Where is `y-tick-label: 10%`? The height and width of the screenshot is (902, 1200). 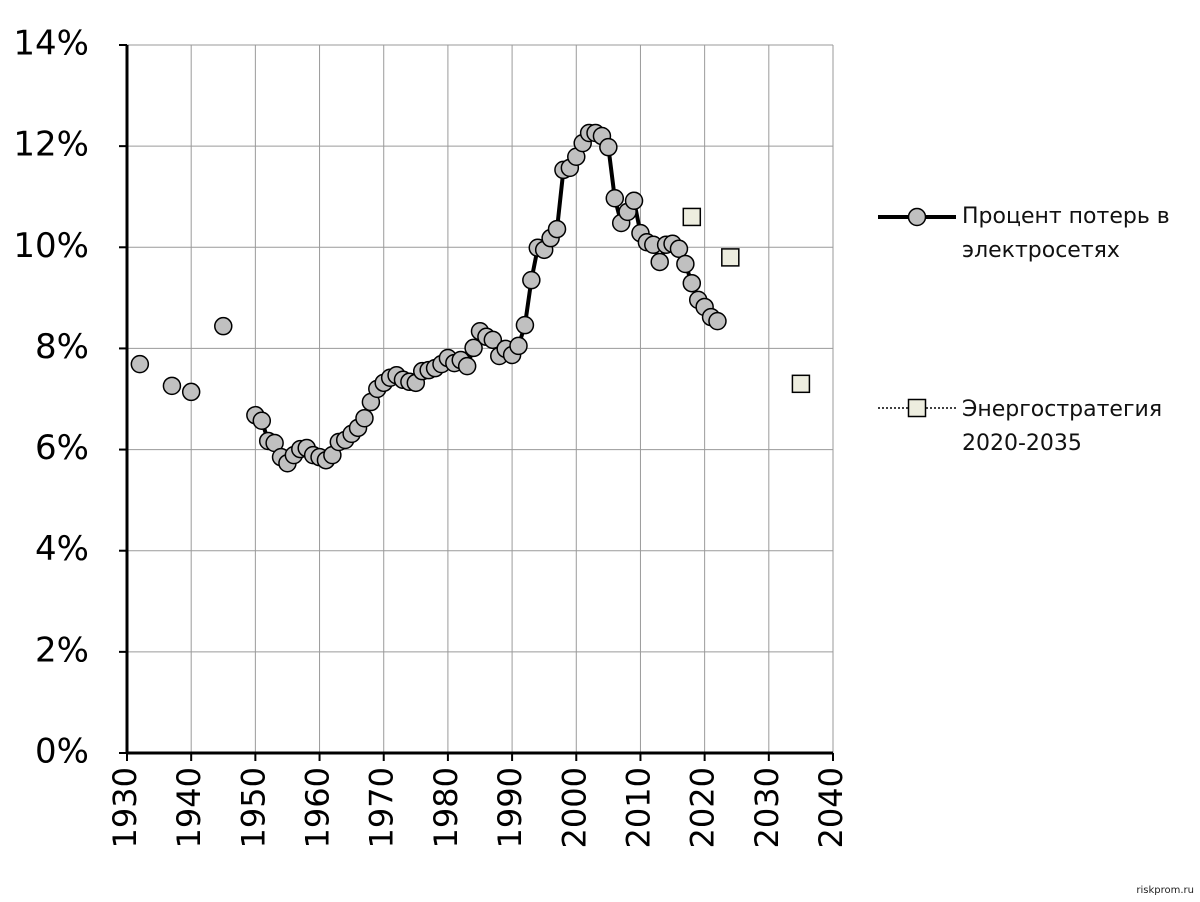 y-tick-label: 10% is located at coordinates (51, 246).